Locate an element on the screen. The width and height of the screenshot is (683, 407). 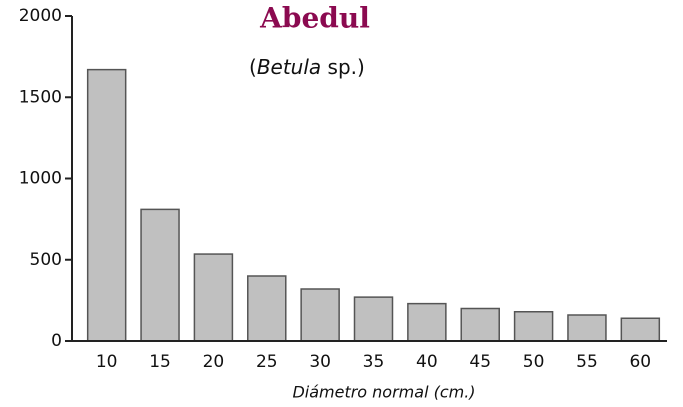
subtitle-part: sp.) is located at coordinates (343, 67).